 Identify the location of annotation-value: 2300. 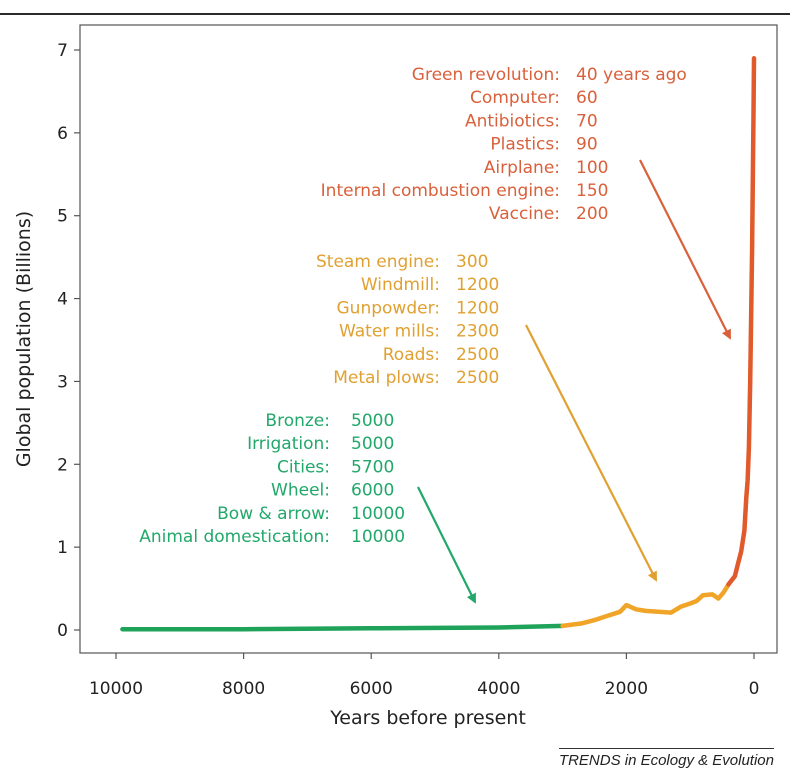
(477, 332).